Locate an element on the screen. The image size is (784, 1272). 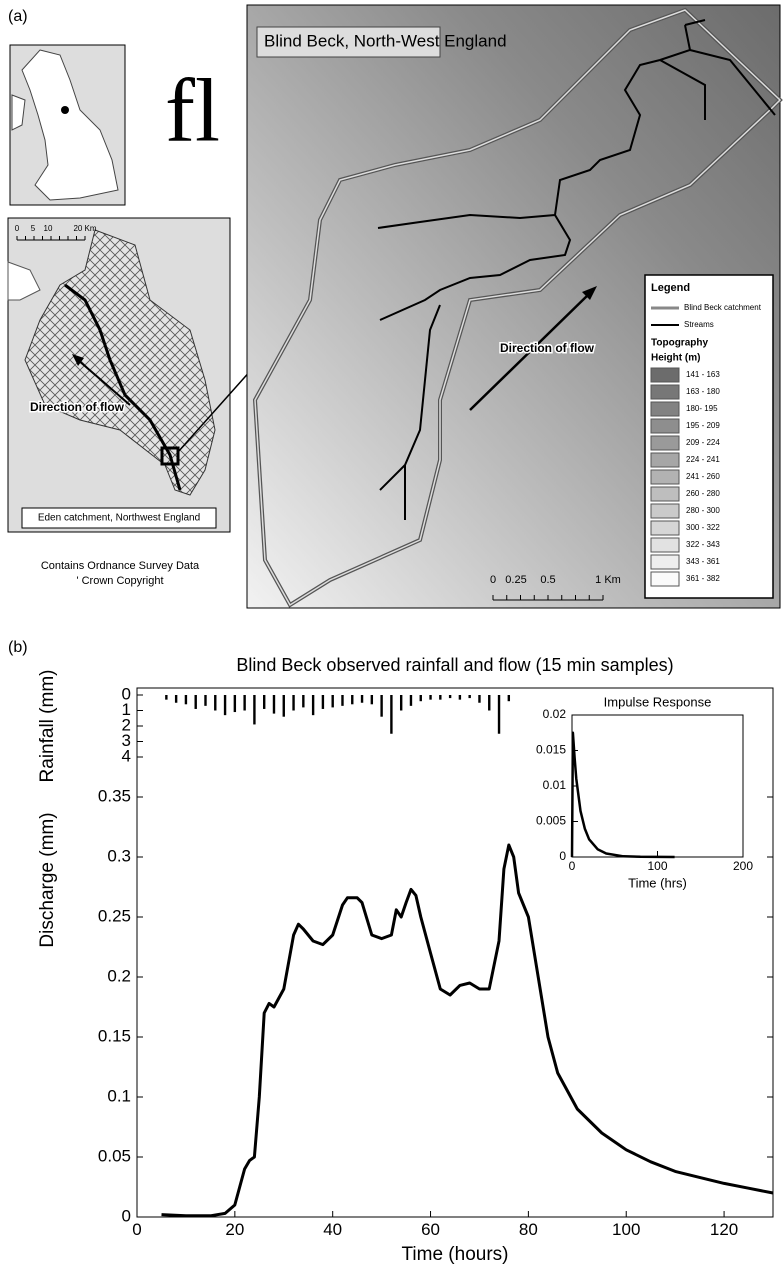
panel-label: (b) is located at coordinates (18, 647).